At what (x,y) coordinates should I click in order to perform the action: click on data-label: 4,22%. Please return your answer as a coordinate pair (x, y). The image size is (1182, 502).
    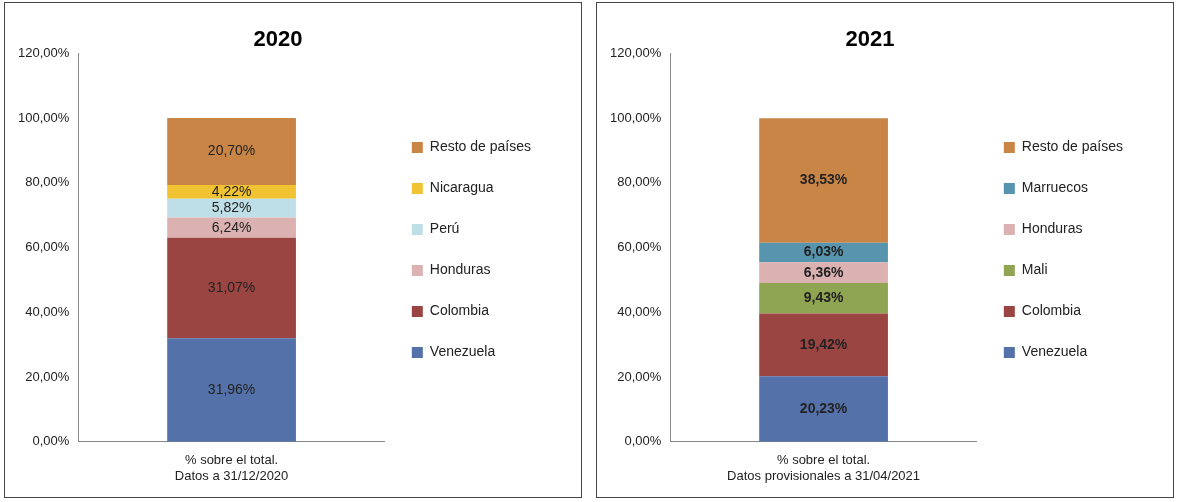
    Looking at the image, I should click on (231, 190).